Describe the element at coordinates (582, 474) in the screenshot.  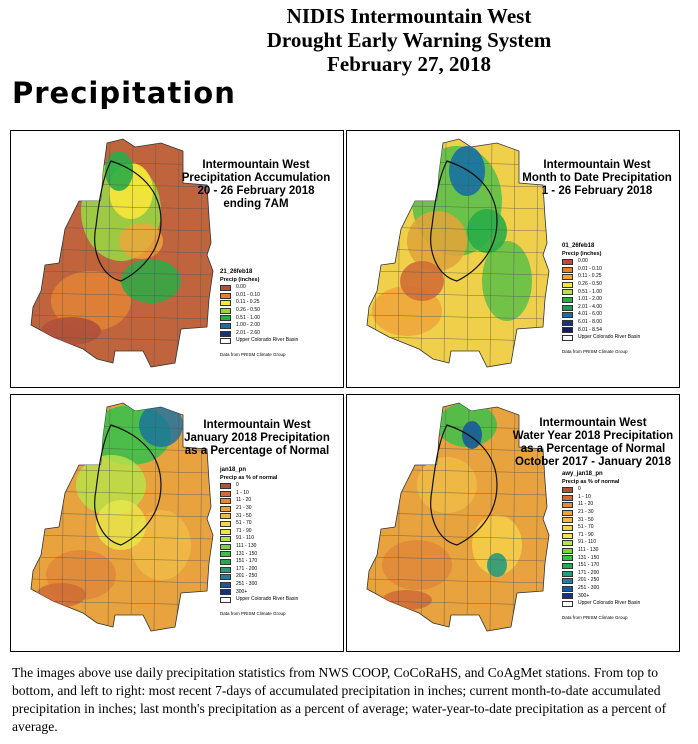
I see `legend-layer-id: awy_jan18_pn` at that location.